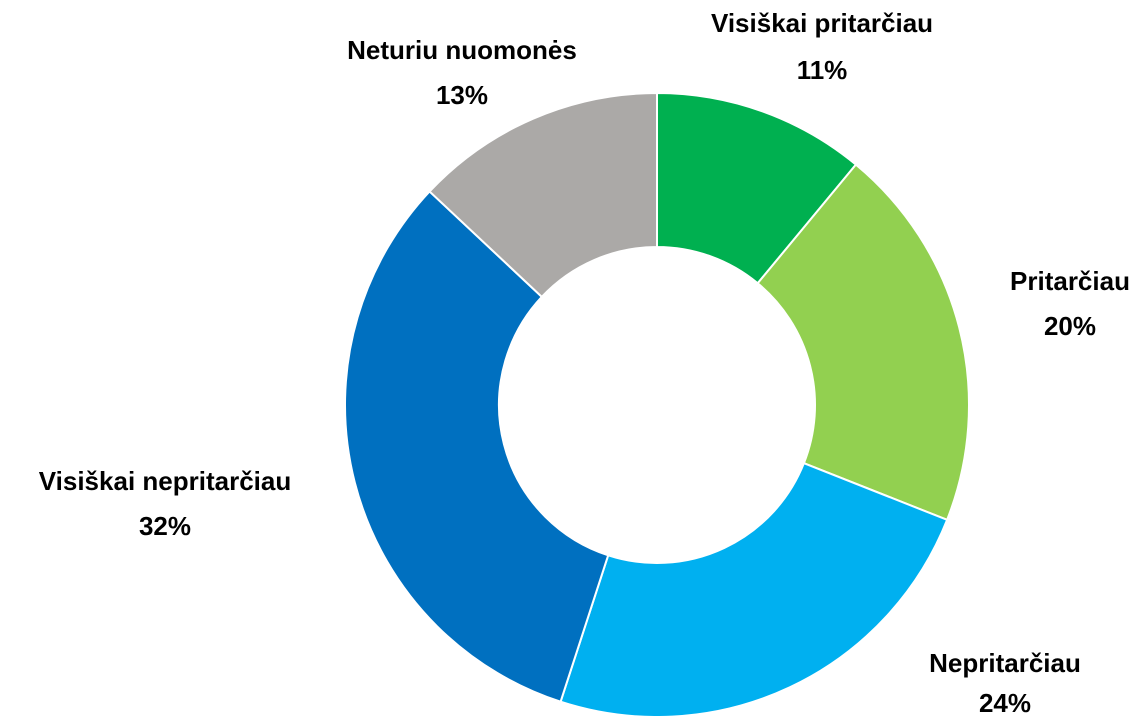 This screenshot has width=1147, height=716. What do you see at coordinates (462, 95) in the screenshot?
I see `value-label: 13%` at bounding box center [462, 95].